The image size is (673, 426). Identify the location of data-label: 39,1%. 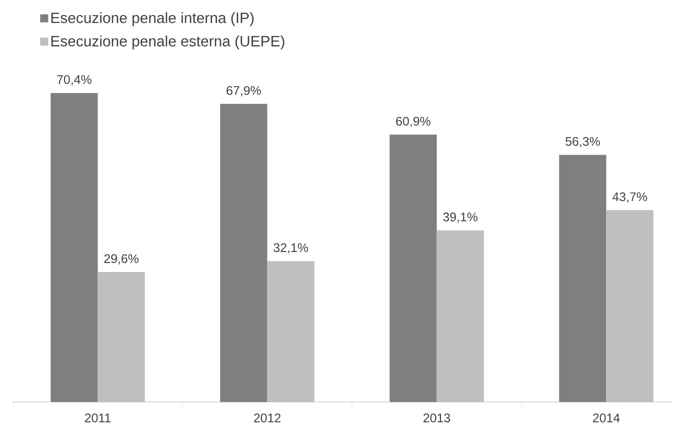
(460, 217).